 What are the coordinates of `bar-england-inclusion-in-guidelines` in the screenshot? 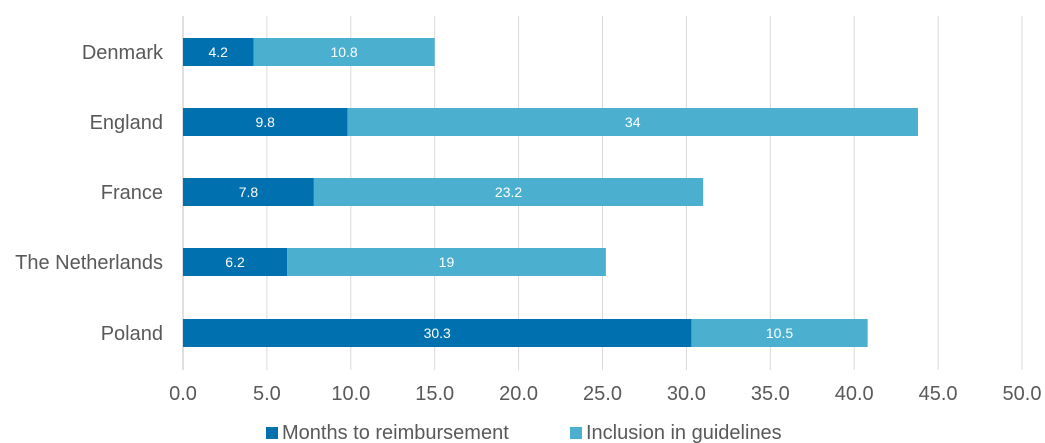 It's located at (632, 122).